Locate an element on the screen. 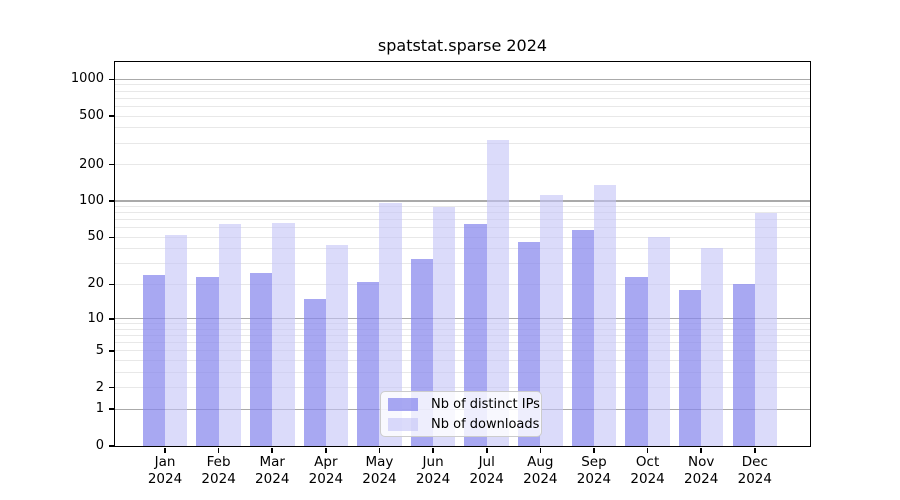 The width and height of the screenshot is (900, 500). bar-downloads-dec is located at coordinates (766, 329).